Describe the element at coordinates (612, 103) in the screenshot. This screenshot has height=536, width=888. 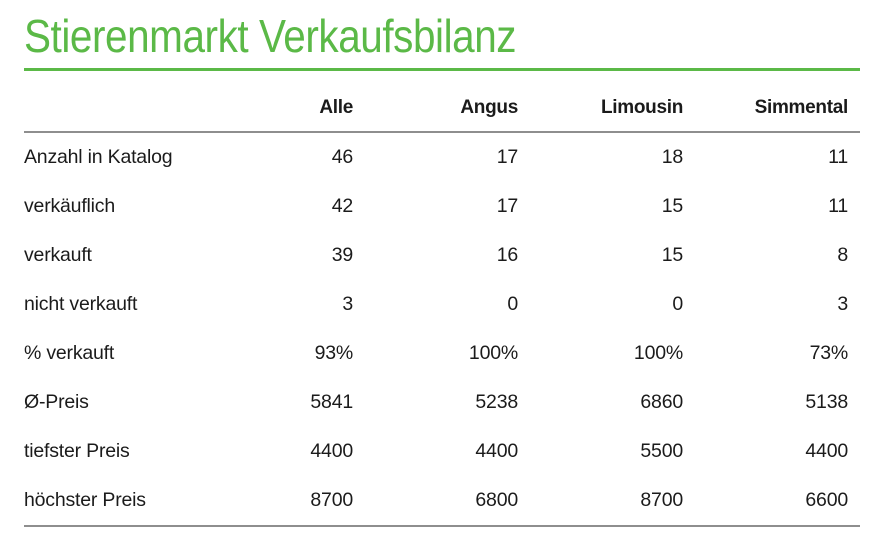
I see `column-header: Limousin` at that location.